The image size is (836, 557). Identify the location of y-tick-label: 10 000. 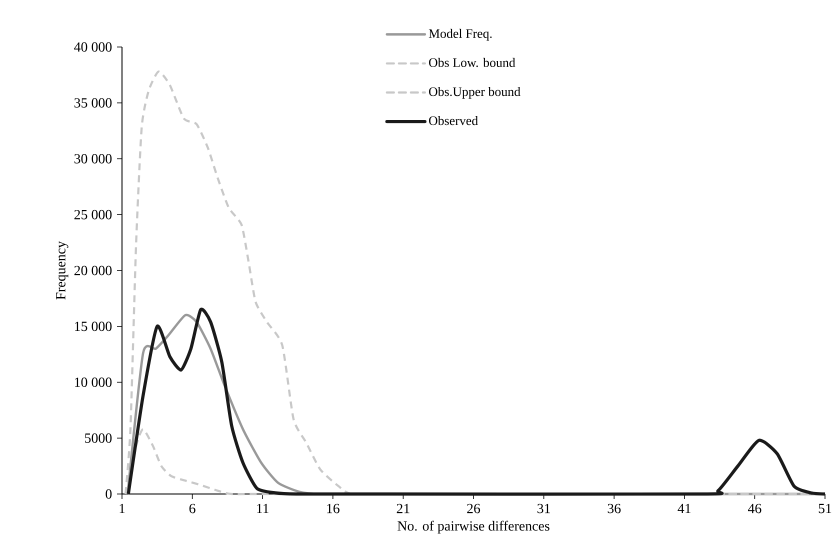
(93, 382).